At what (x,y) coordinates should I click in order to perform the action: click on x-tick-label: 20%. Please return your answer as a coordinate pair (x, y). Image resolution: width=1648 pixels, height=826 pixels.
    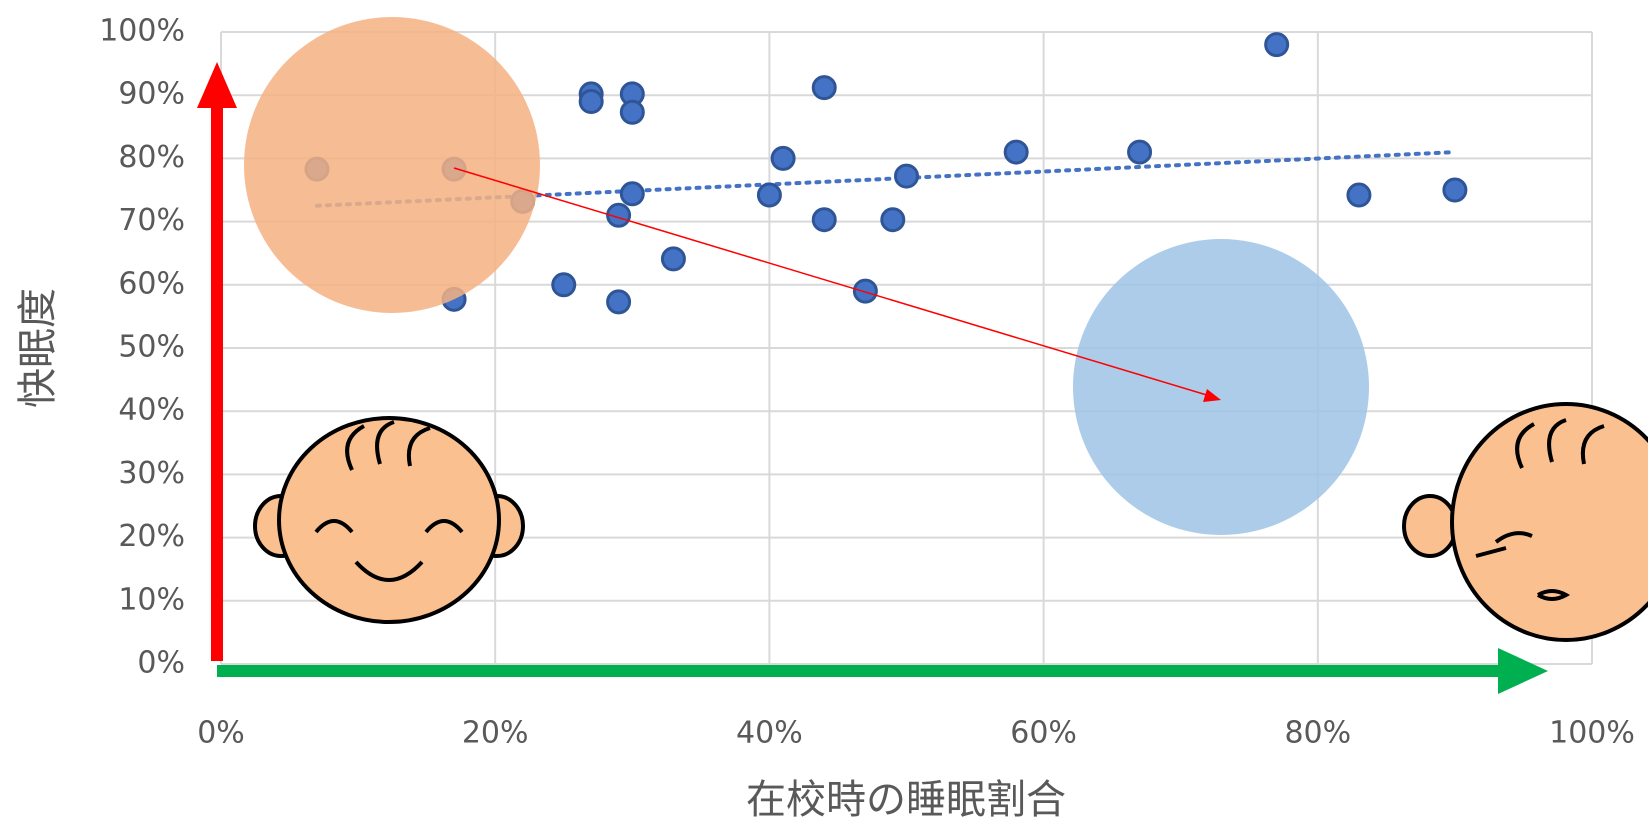
    Looking at the image, I should click on (495, 733).